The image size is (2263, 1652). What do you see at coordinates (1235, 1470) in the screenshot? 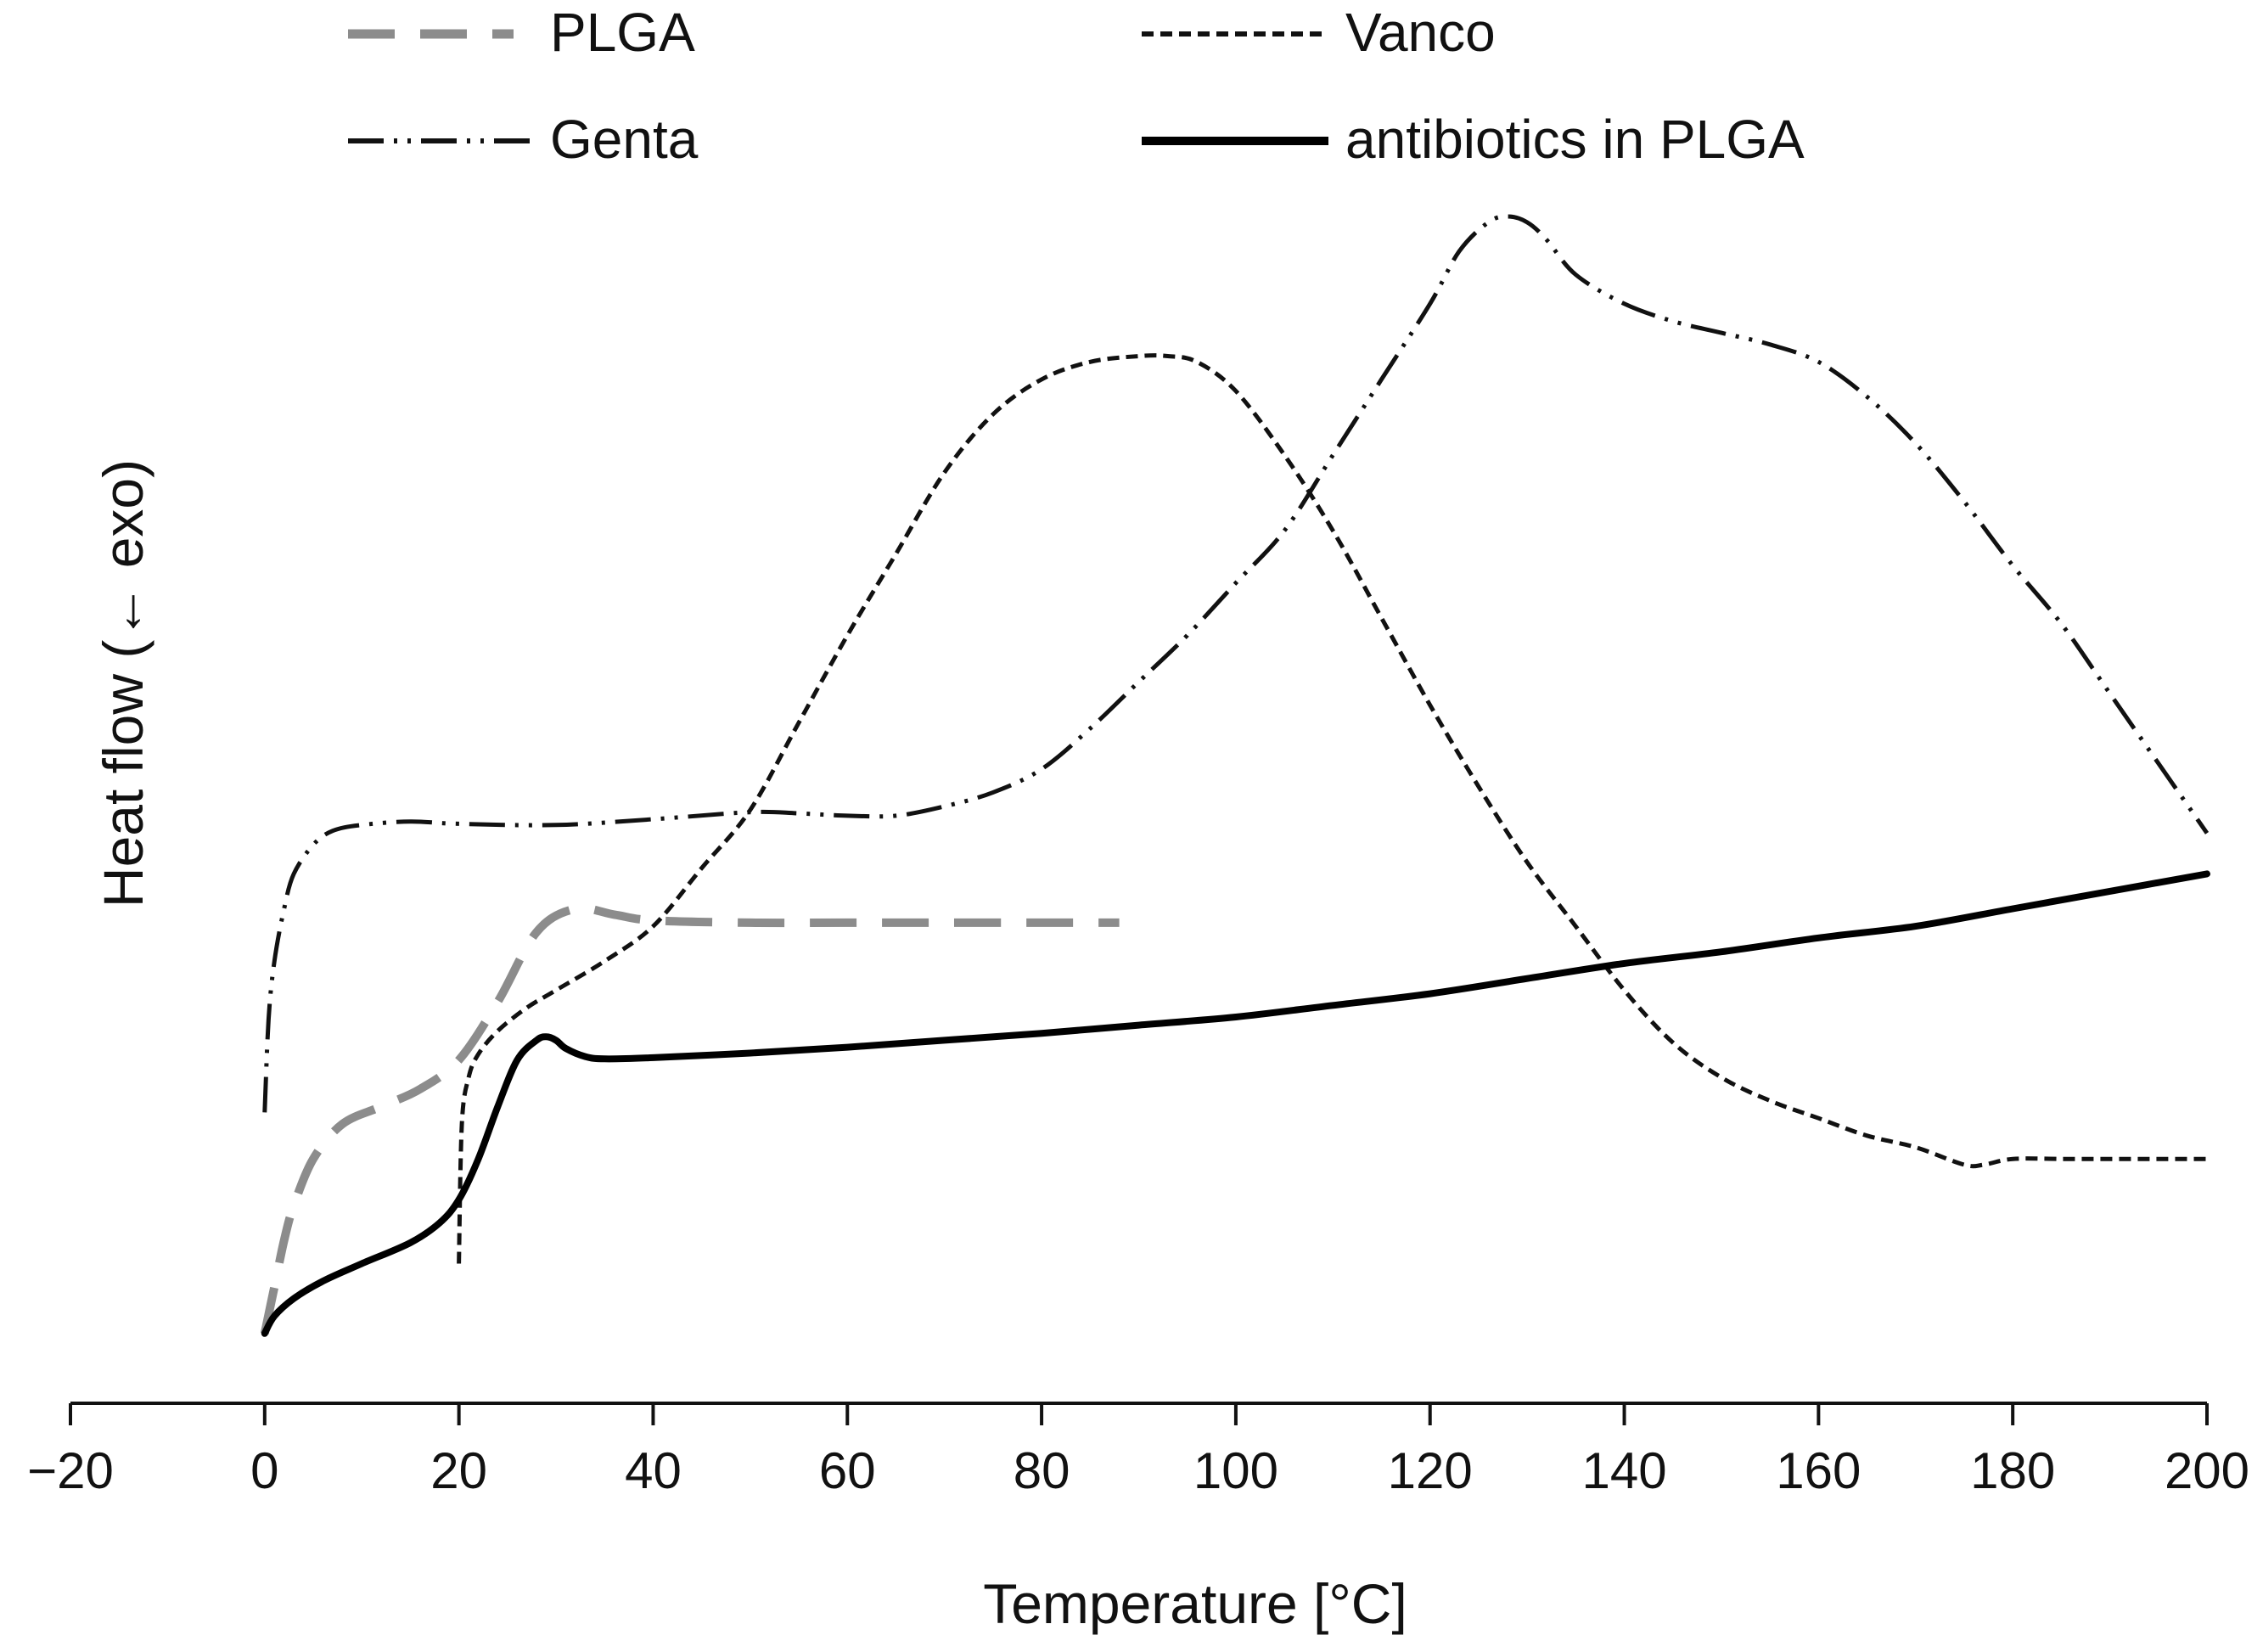
I see `x-tick-label: 100` at bounding box center [1235, 1470].